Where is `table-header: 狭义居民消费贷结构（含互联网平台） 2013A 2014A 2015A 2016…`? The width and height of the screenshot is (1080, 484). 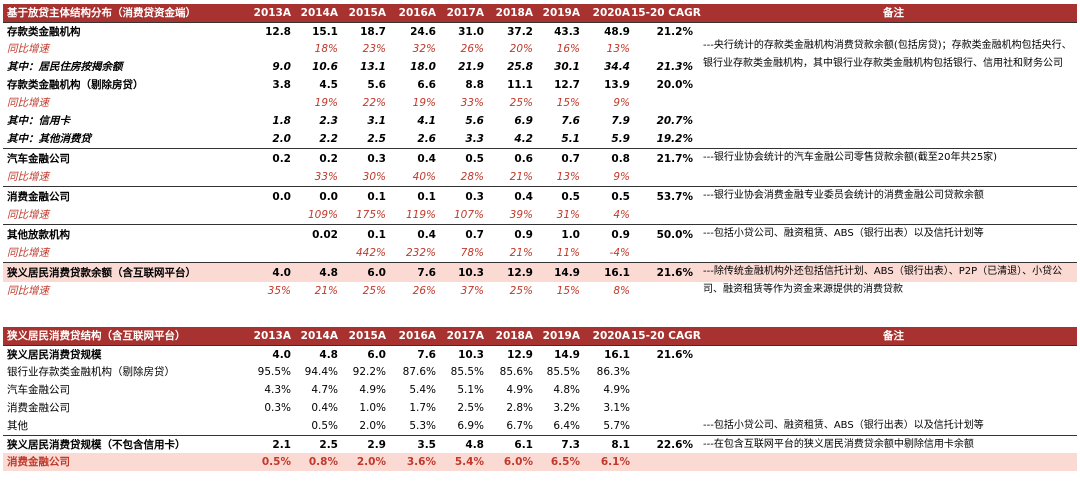 table-header: 狭义居民消费贷结构（含互联网平台） 2013A 2014A 2015A 2016… is located at coordinates (540, 336).